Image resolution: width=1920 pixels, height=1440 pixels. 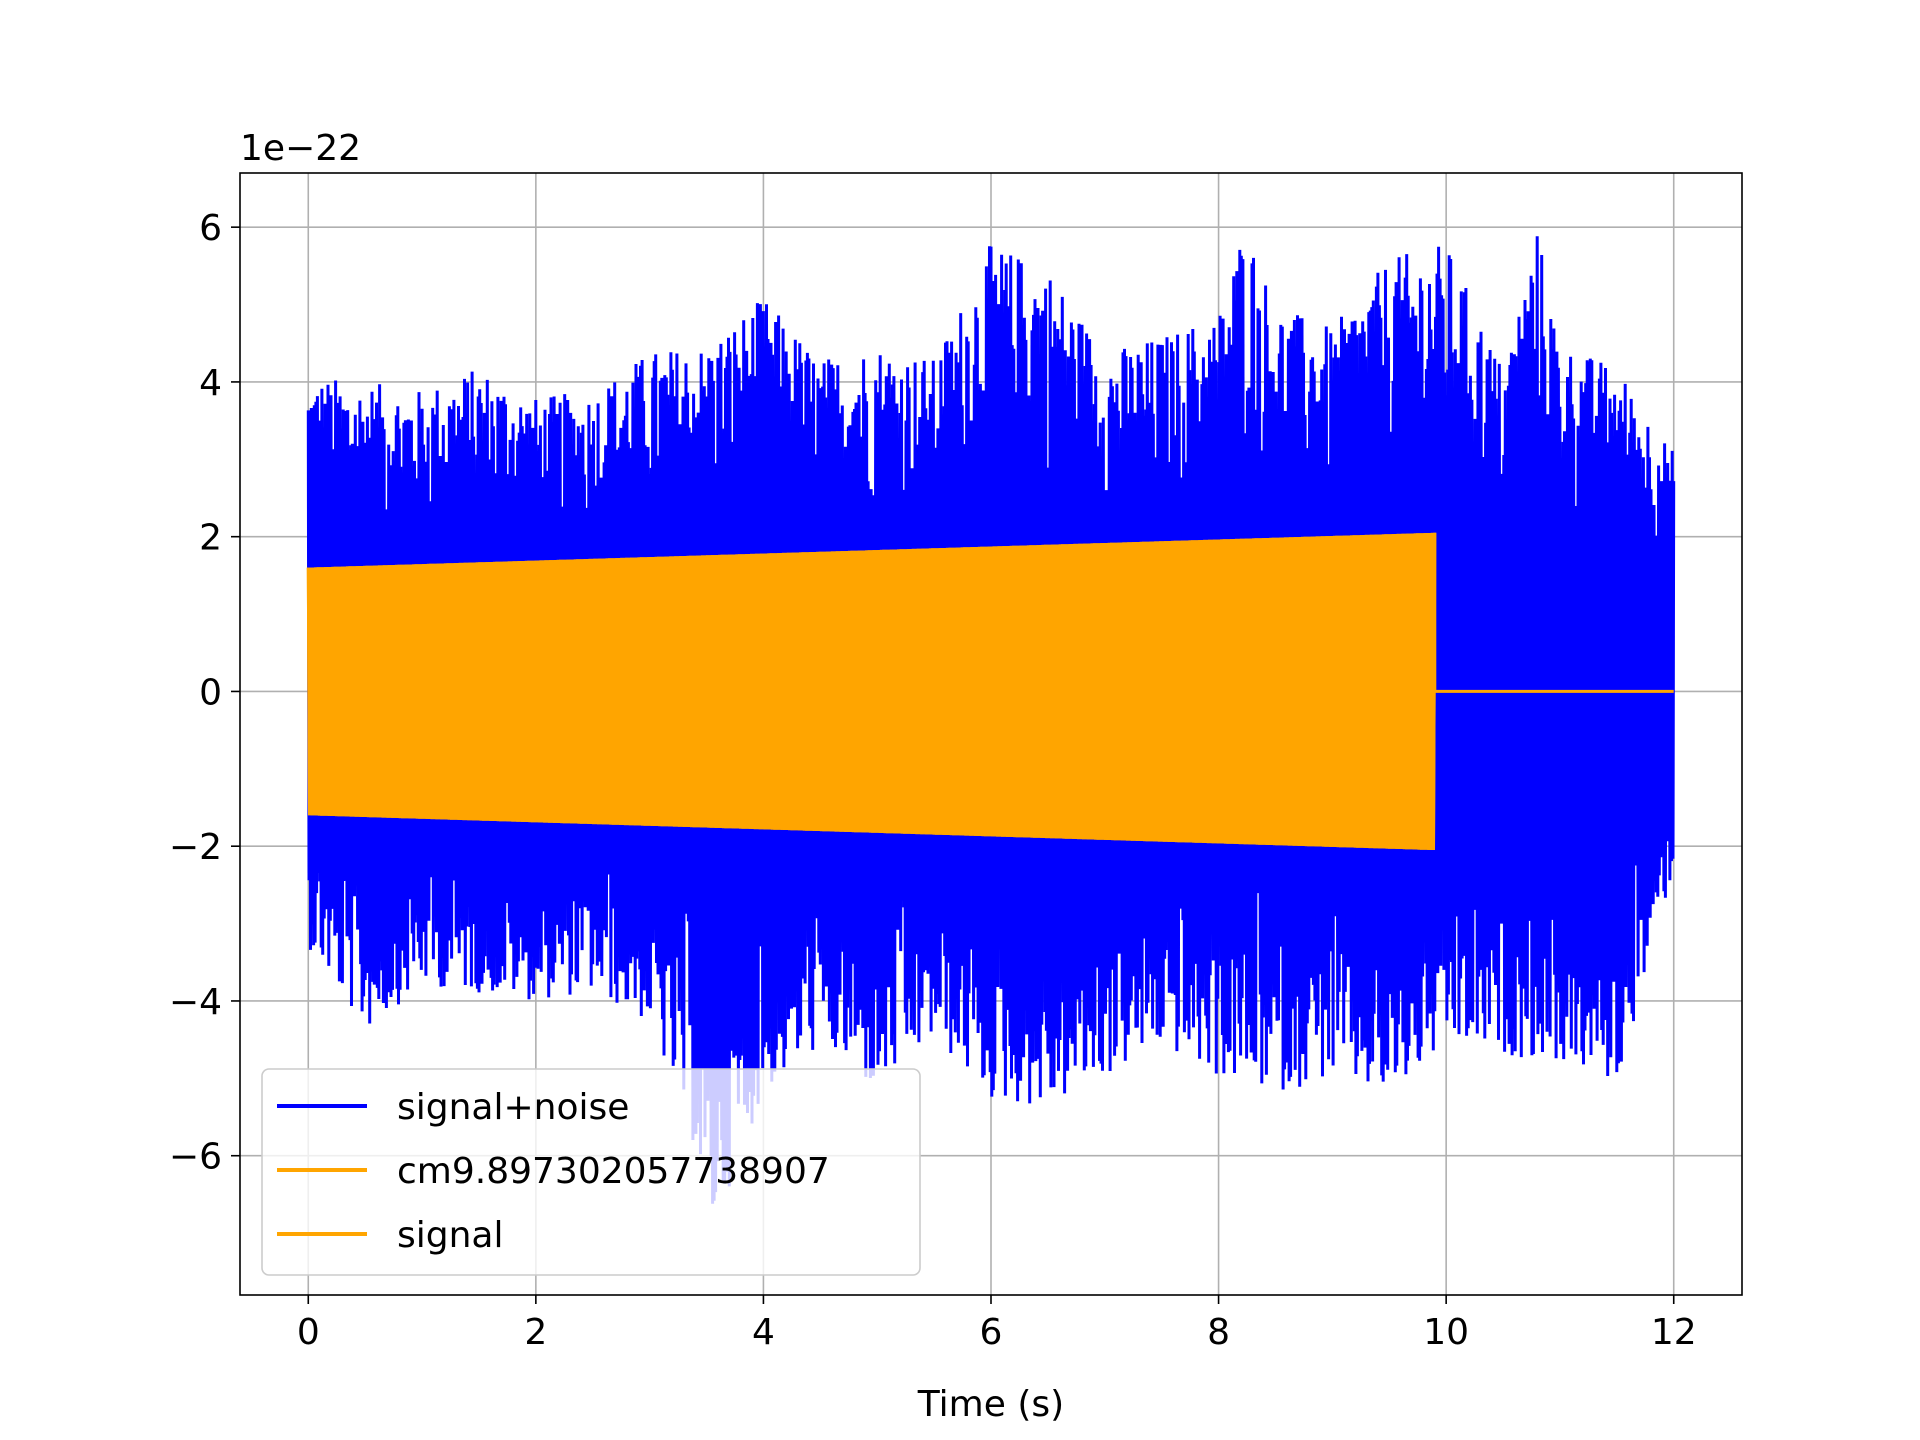 I want to click on y-tick-label: −6, so click(x=195, y=1157).